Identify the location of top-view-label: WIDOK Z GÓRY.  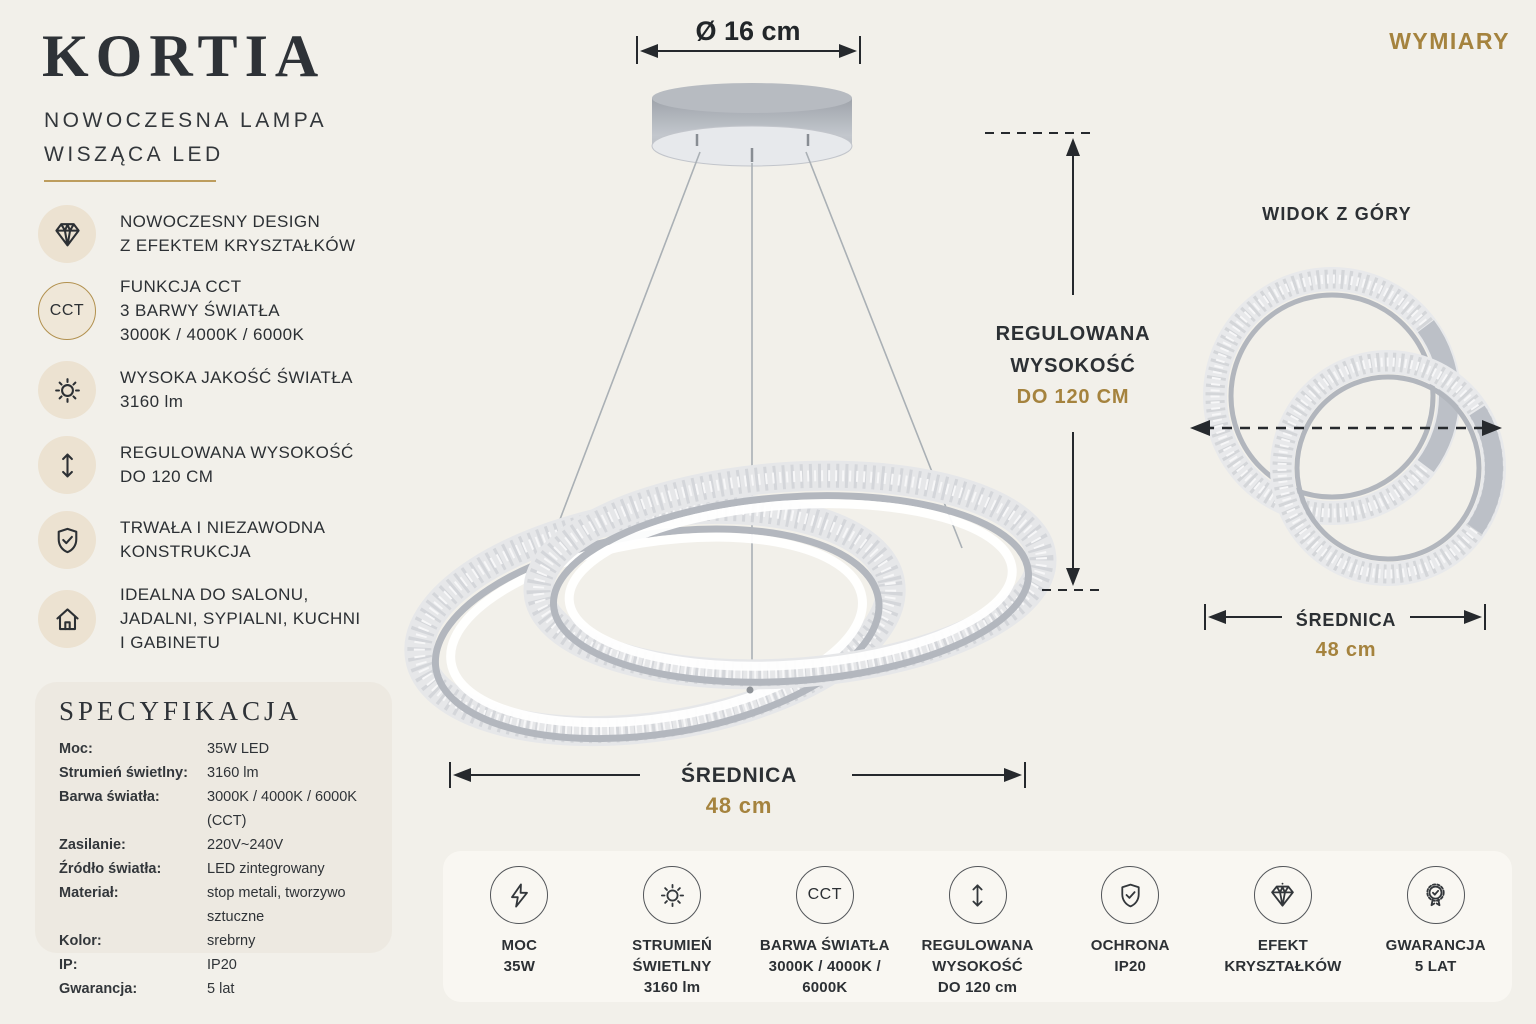
(1337, 214).